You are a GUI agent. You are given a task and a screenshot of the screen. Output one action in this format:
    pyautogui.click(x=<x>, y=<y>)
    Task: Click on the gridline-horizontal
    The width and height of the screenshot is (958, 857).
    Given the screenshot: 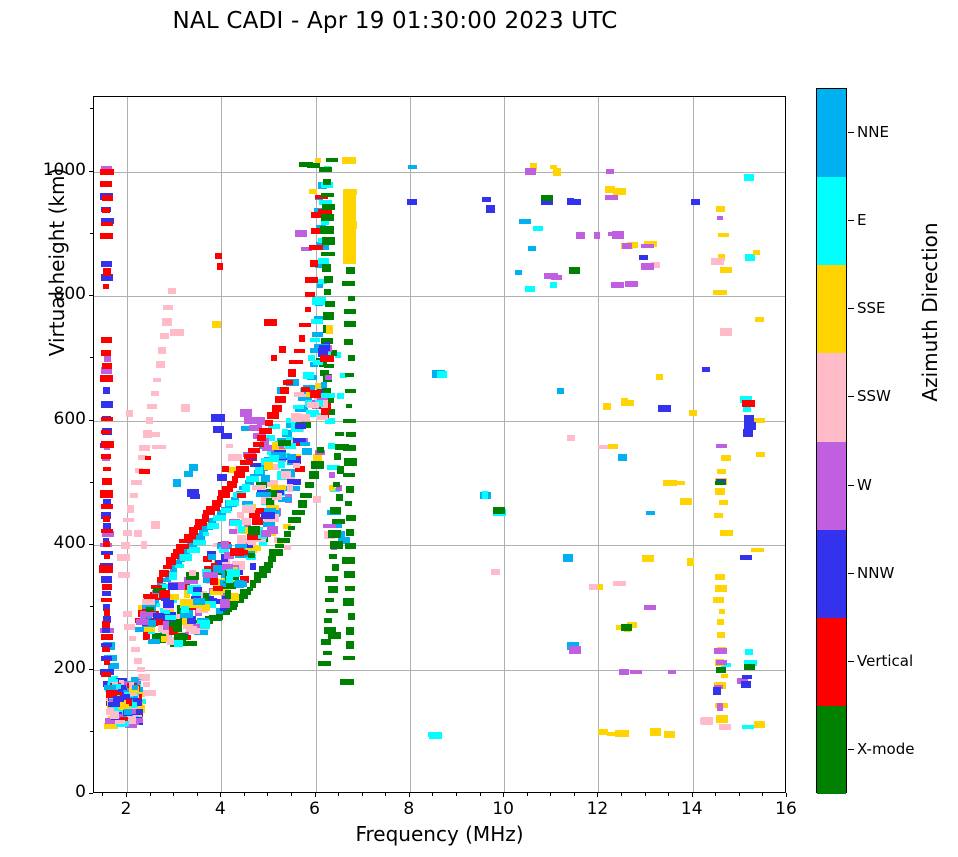 What is the action you would take?
    pyautogui.click(x=439, y=172)
    